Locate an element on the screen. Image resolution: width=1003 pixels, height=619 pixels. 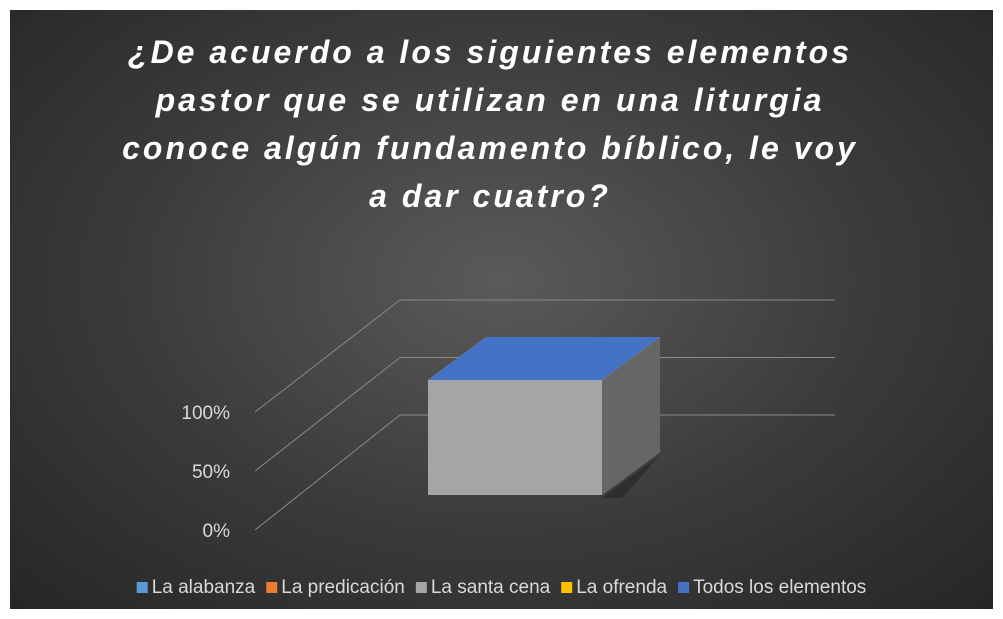
legend-label: La alabanza is located at coordinates (204, 587).